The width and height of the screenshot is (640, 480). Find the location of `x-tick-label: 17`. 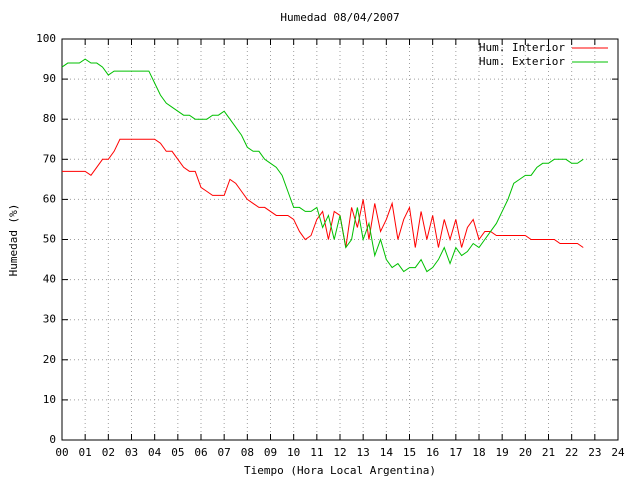

x-tick-label: 17 is located at coordinates (455, 452).